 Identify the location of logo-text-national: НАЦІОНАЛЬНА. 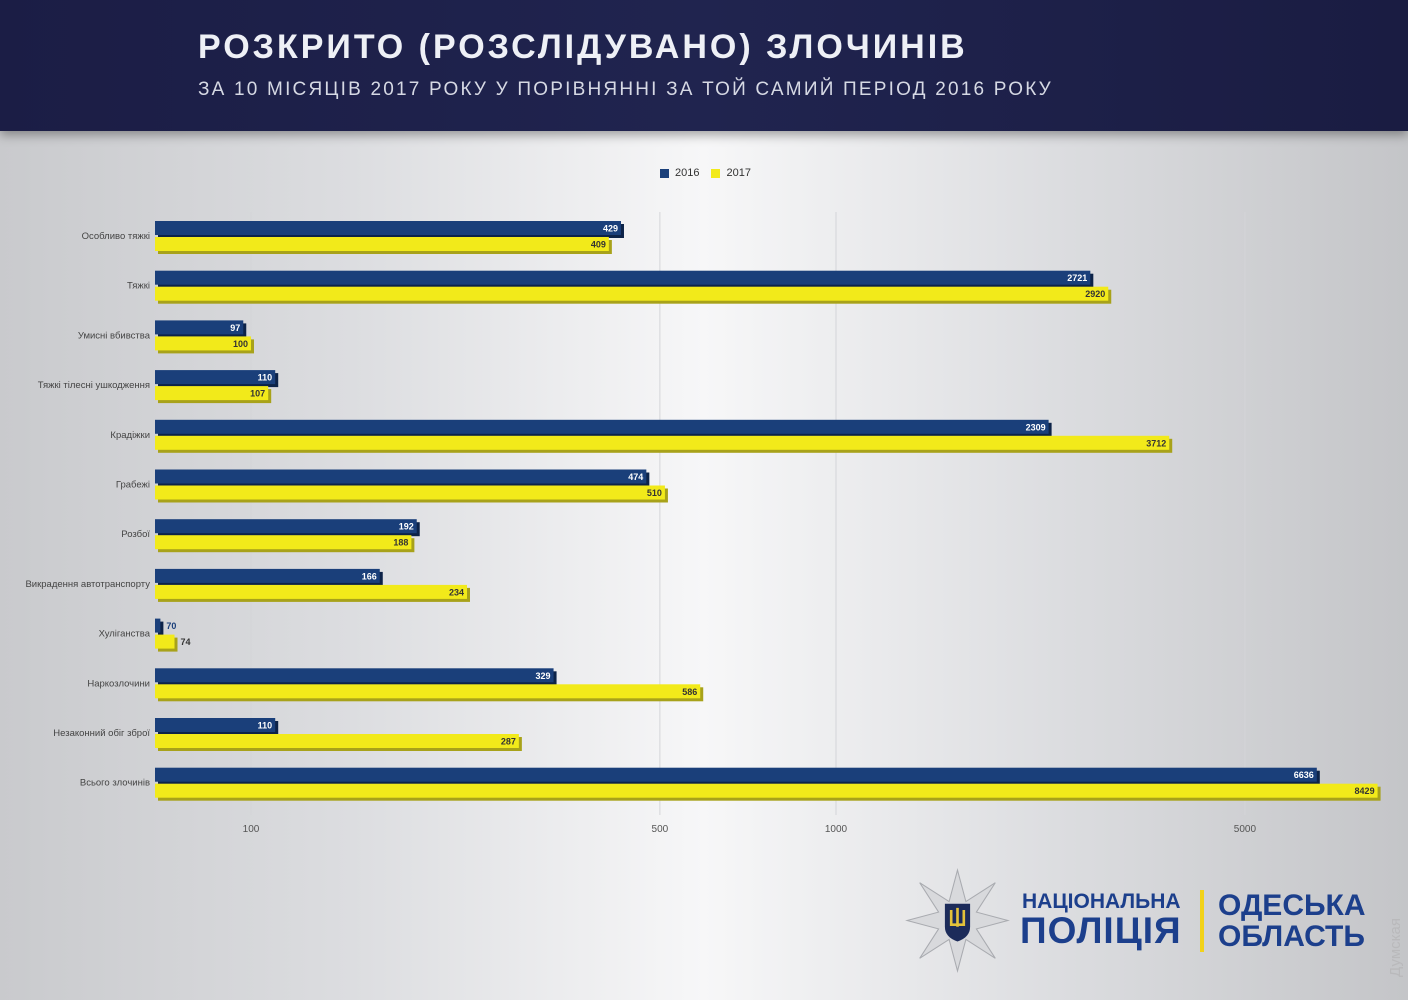
(1101, 901).